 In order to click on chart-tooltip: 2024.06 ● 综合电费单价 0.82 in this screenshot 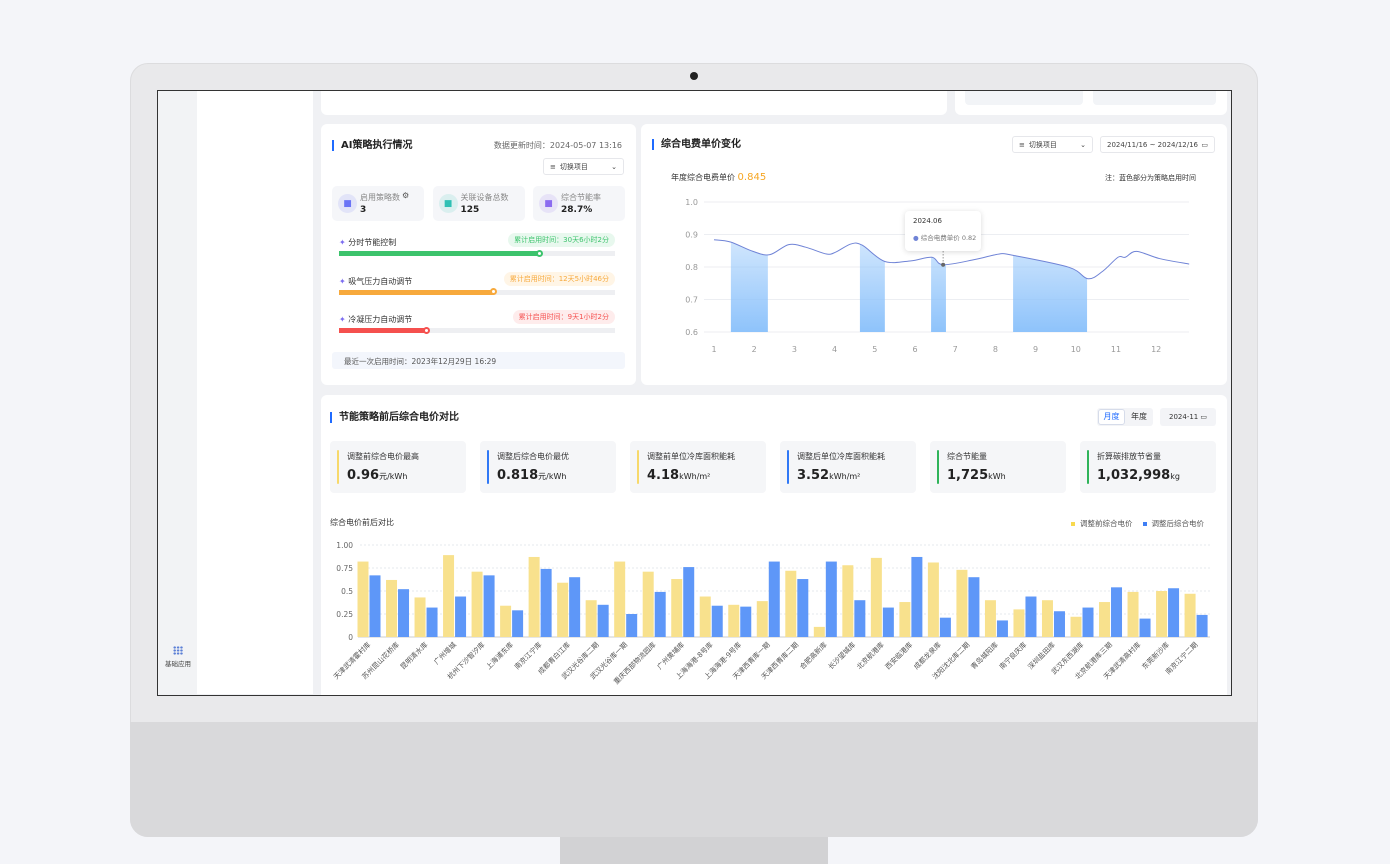, I will do `click(943, 231)`.